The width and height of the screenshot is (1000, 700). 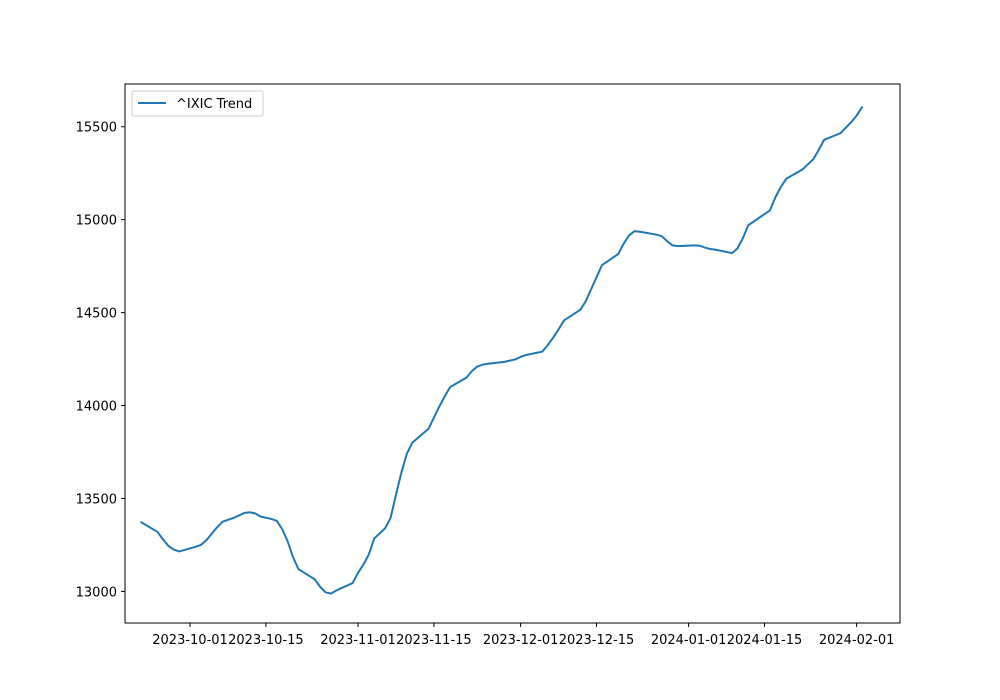 What do you see at coordinates (100, 360) in the screenshot?
I see `y-axis: 13000 13500 14000 14500 15000 15500` at bounding box center [100, 360].